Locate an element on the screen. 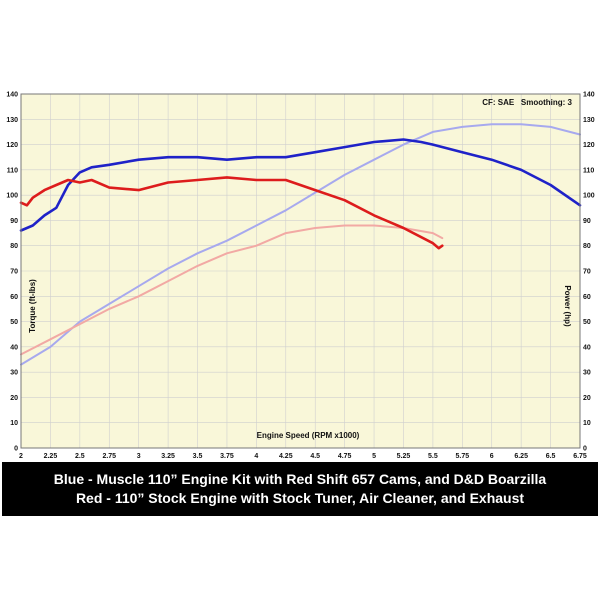  y-right-tick-label: 90 is located at coordinates (587, 221).